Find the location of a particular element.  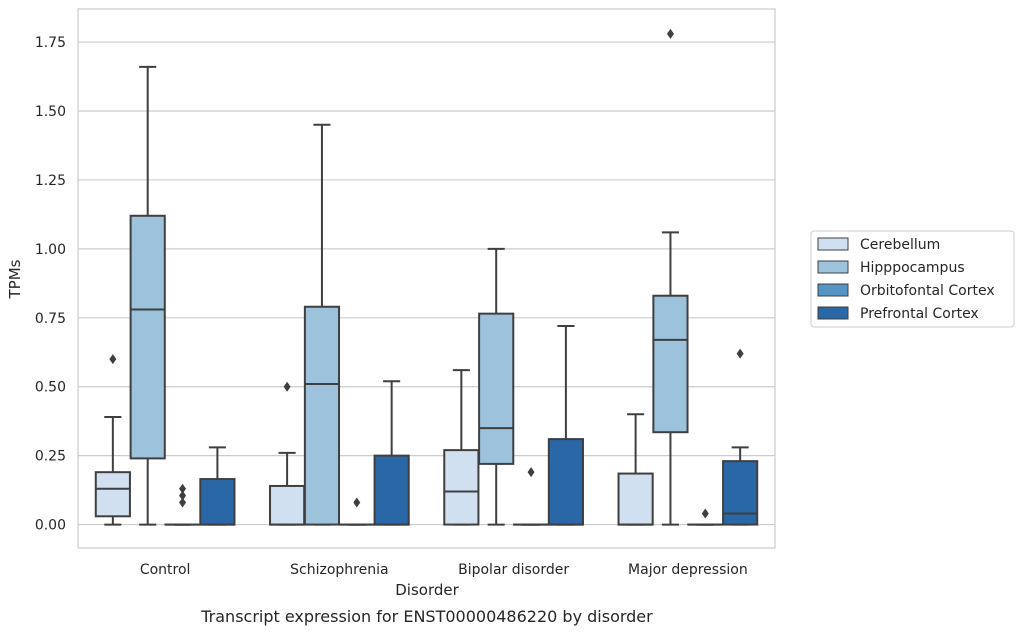

x-tick-label: Schizophrenia is located at coordinates (339, 570).